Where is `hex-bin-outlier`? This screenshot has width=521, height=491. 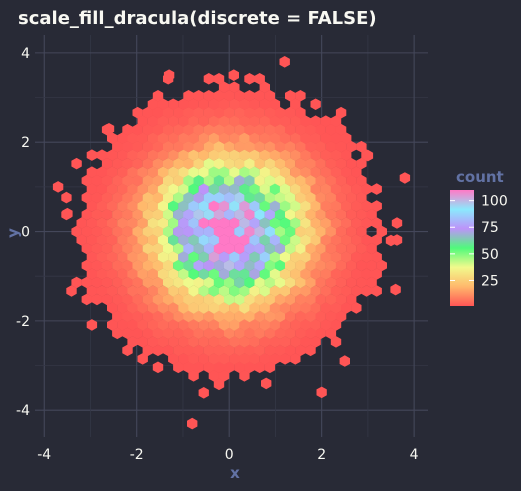
hex-bin-outlier is located at coordinates (344, 361).